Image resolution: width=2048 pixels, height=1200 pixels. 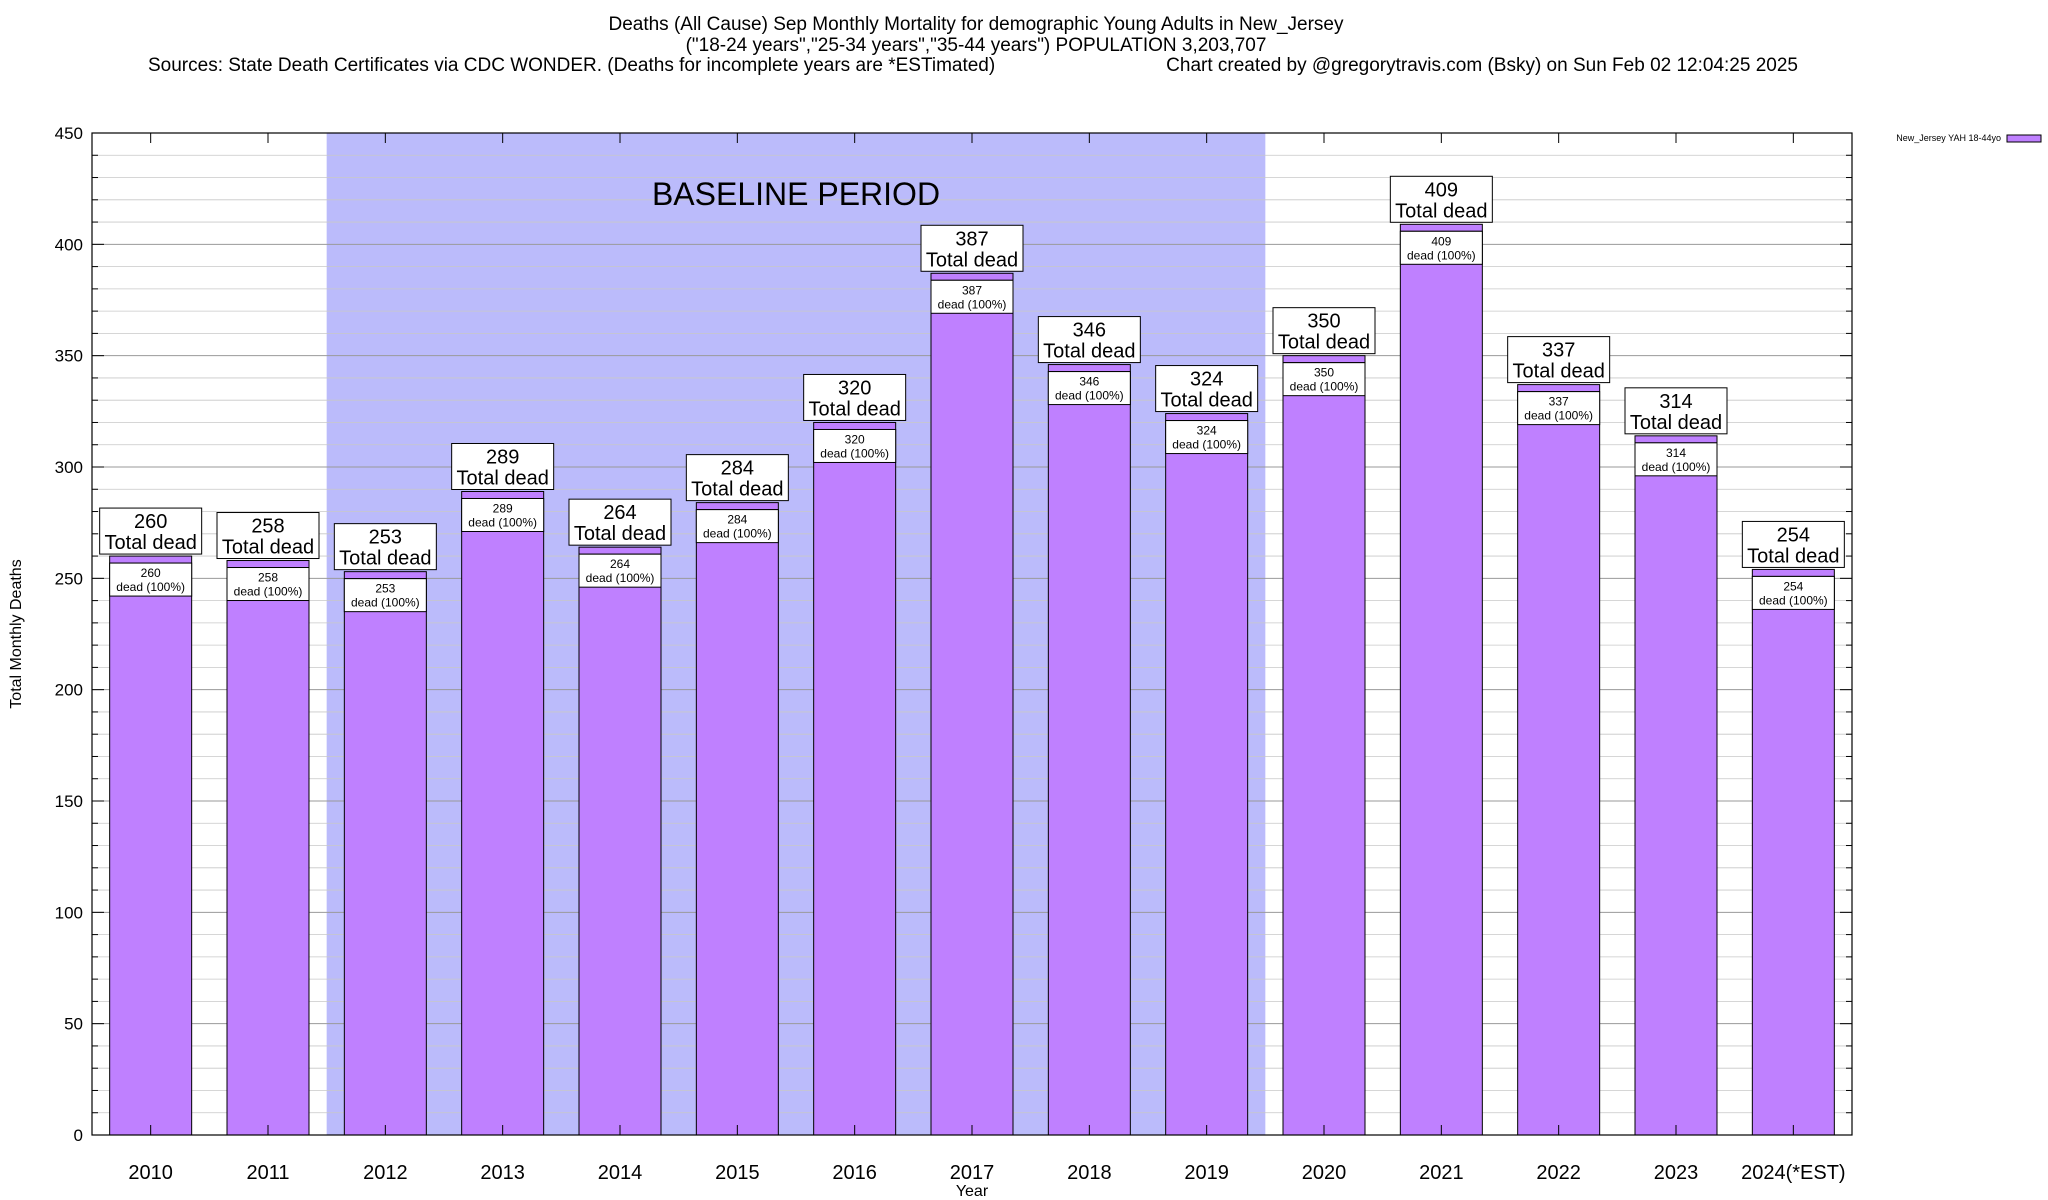 I want to click on x-tick-label: 2012, so click(x=385, y=1173).